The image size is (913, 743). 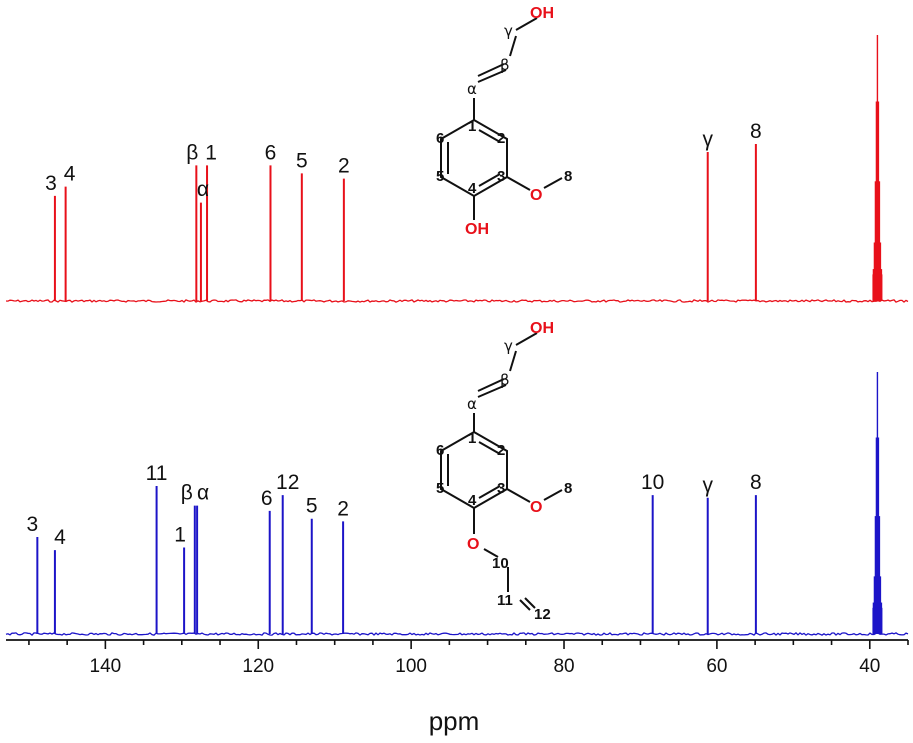 I want to click on spectrum-baseline-top, so click(x=457, y=301).